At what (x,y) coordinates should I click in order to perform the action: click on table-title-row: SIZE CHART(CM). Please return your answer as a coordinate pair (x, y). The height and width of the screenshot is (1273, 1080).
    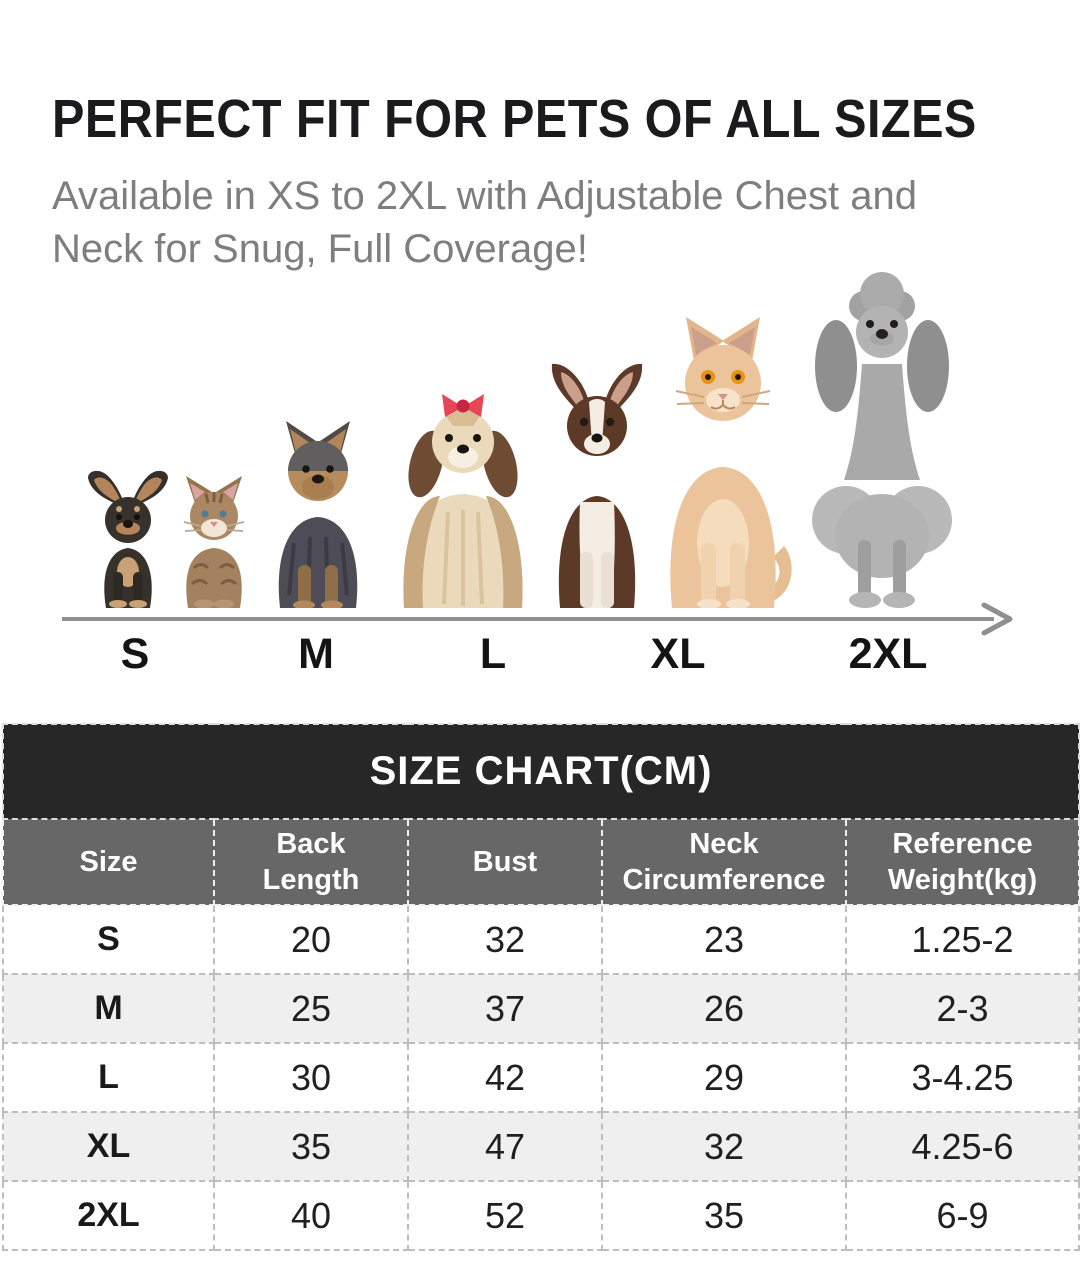
    Looking at the image, I should click on (540, 771).